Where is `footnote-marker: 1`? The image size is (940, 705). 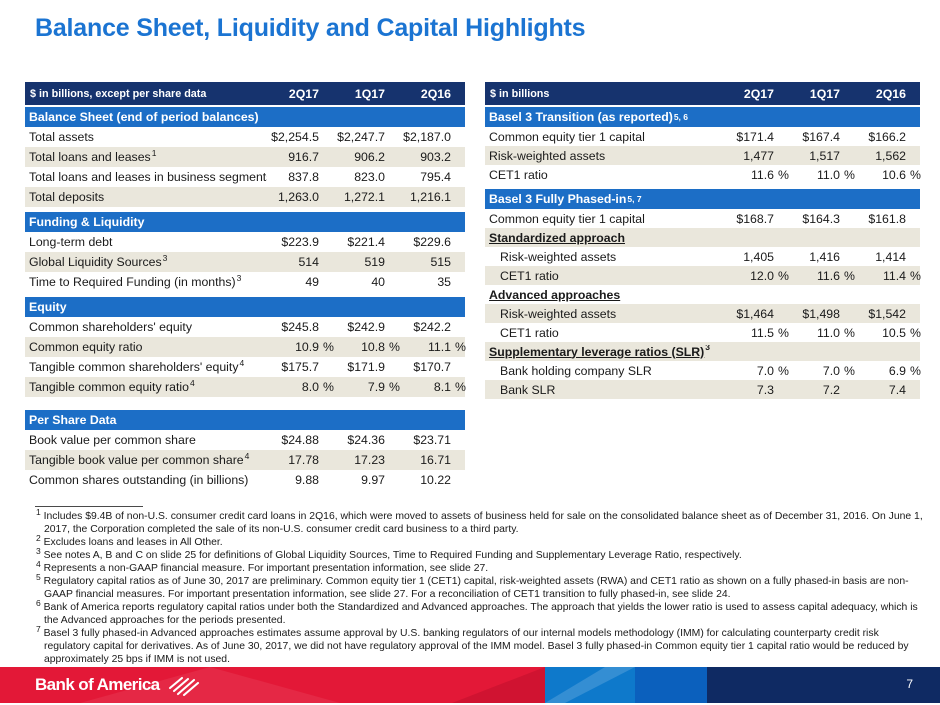 footnote-marker: 1 is located at coordinates (154, 154).